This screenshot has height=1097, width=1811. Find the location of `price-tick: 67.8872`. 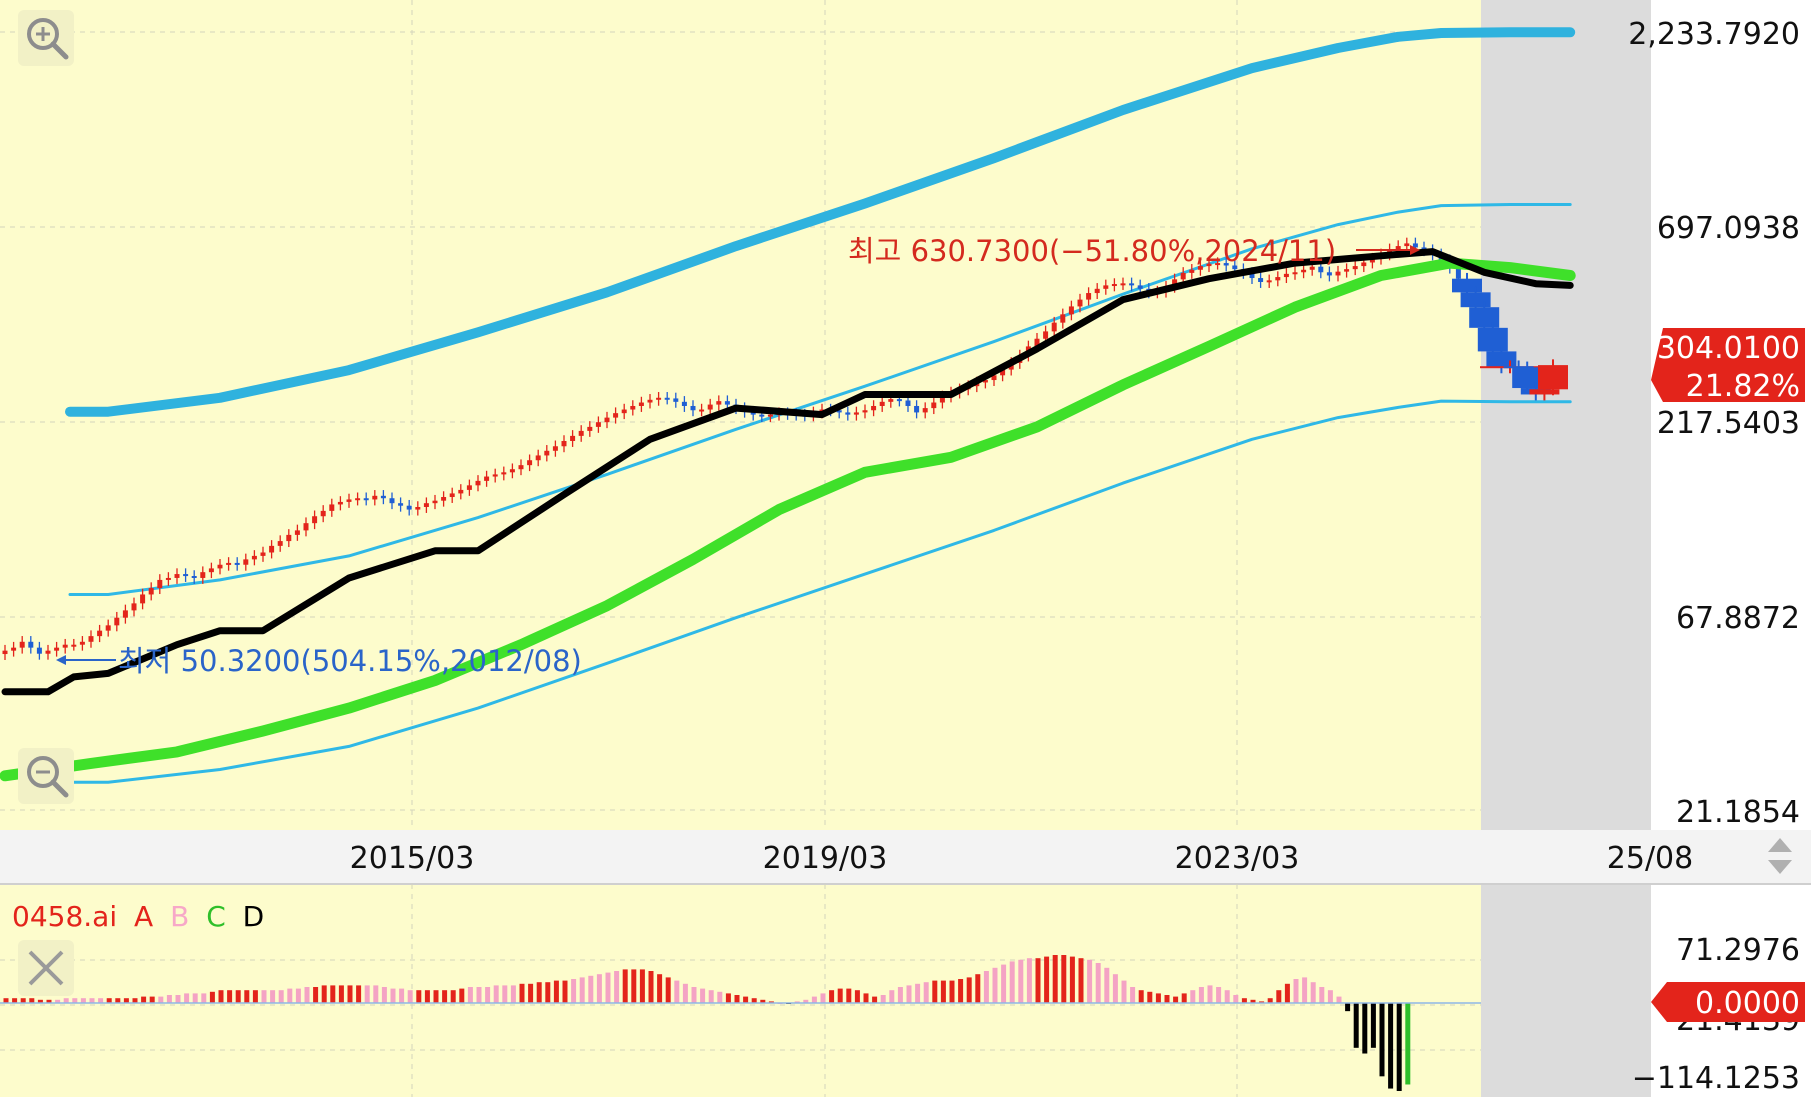

price-tick: 67.8872 is located at coordinates (1738, 618).